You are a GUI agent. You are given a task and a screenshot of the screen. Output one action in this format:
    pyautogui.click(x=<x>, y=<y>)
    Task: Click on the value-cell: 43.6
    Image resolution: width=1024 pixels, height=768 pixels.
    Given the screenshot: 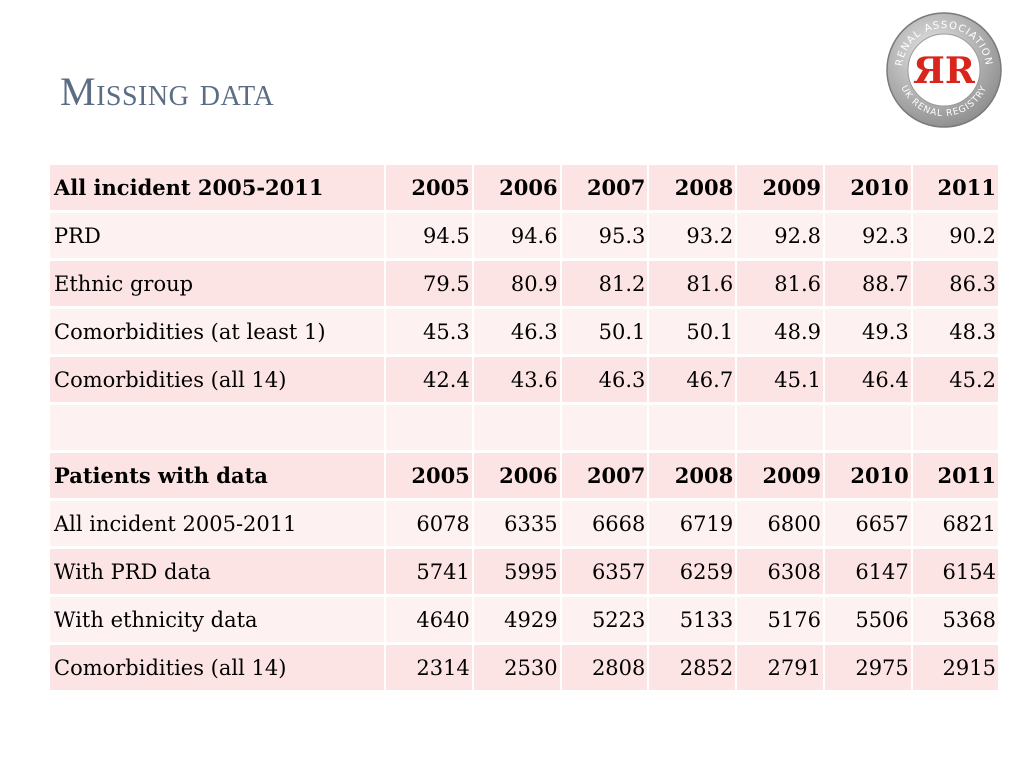 What is the action you would take?
    pyautogui.click(x=517, y=381)
    